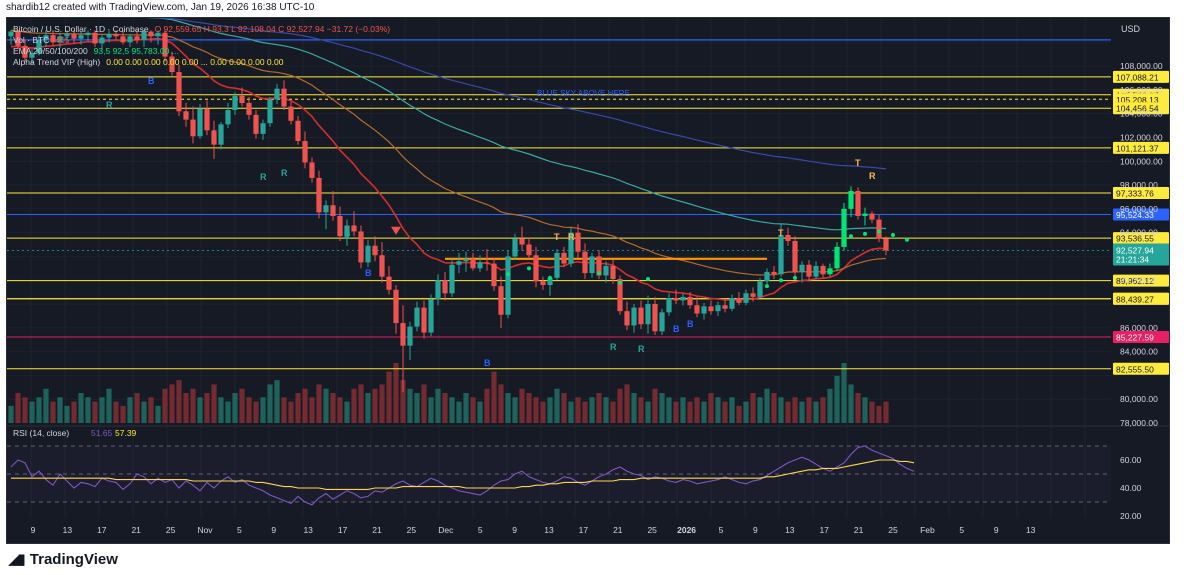 The width and height of the screenshot is (1200, 575). I want to click on date-axis-tick: 2026, so click(686, 530).